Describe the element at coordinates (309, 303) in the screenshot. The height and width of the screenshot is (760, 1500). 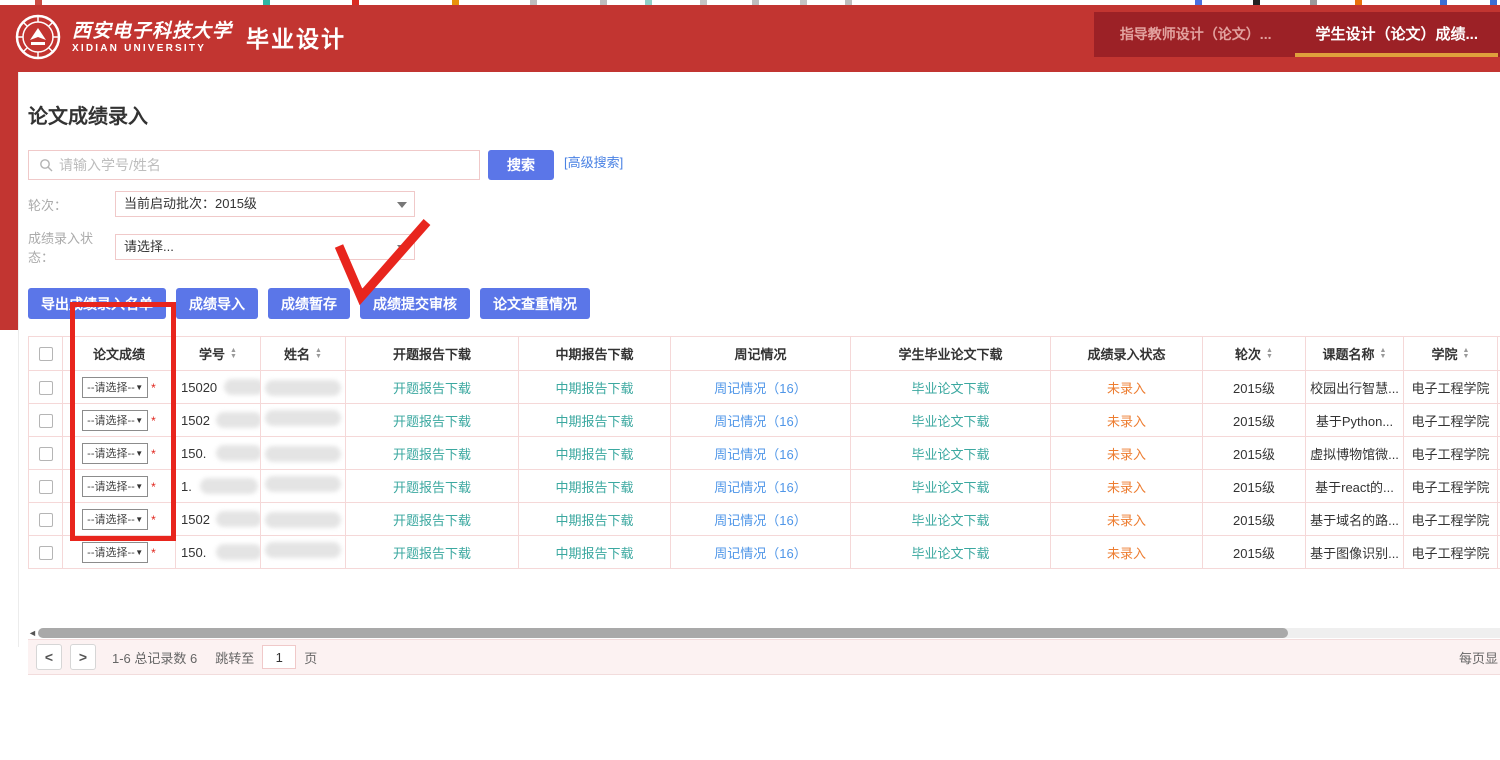
I see `action-button-2: 成绩暂存` at that location.